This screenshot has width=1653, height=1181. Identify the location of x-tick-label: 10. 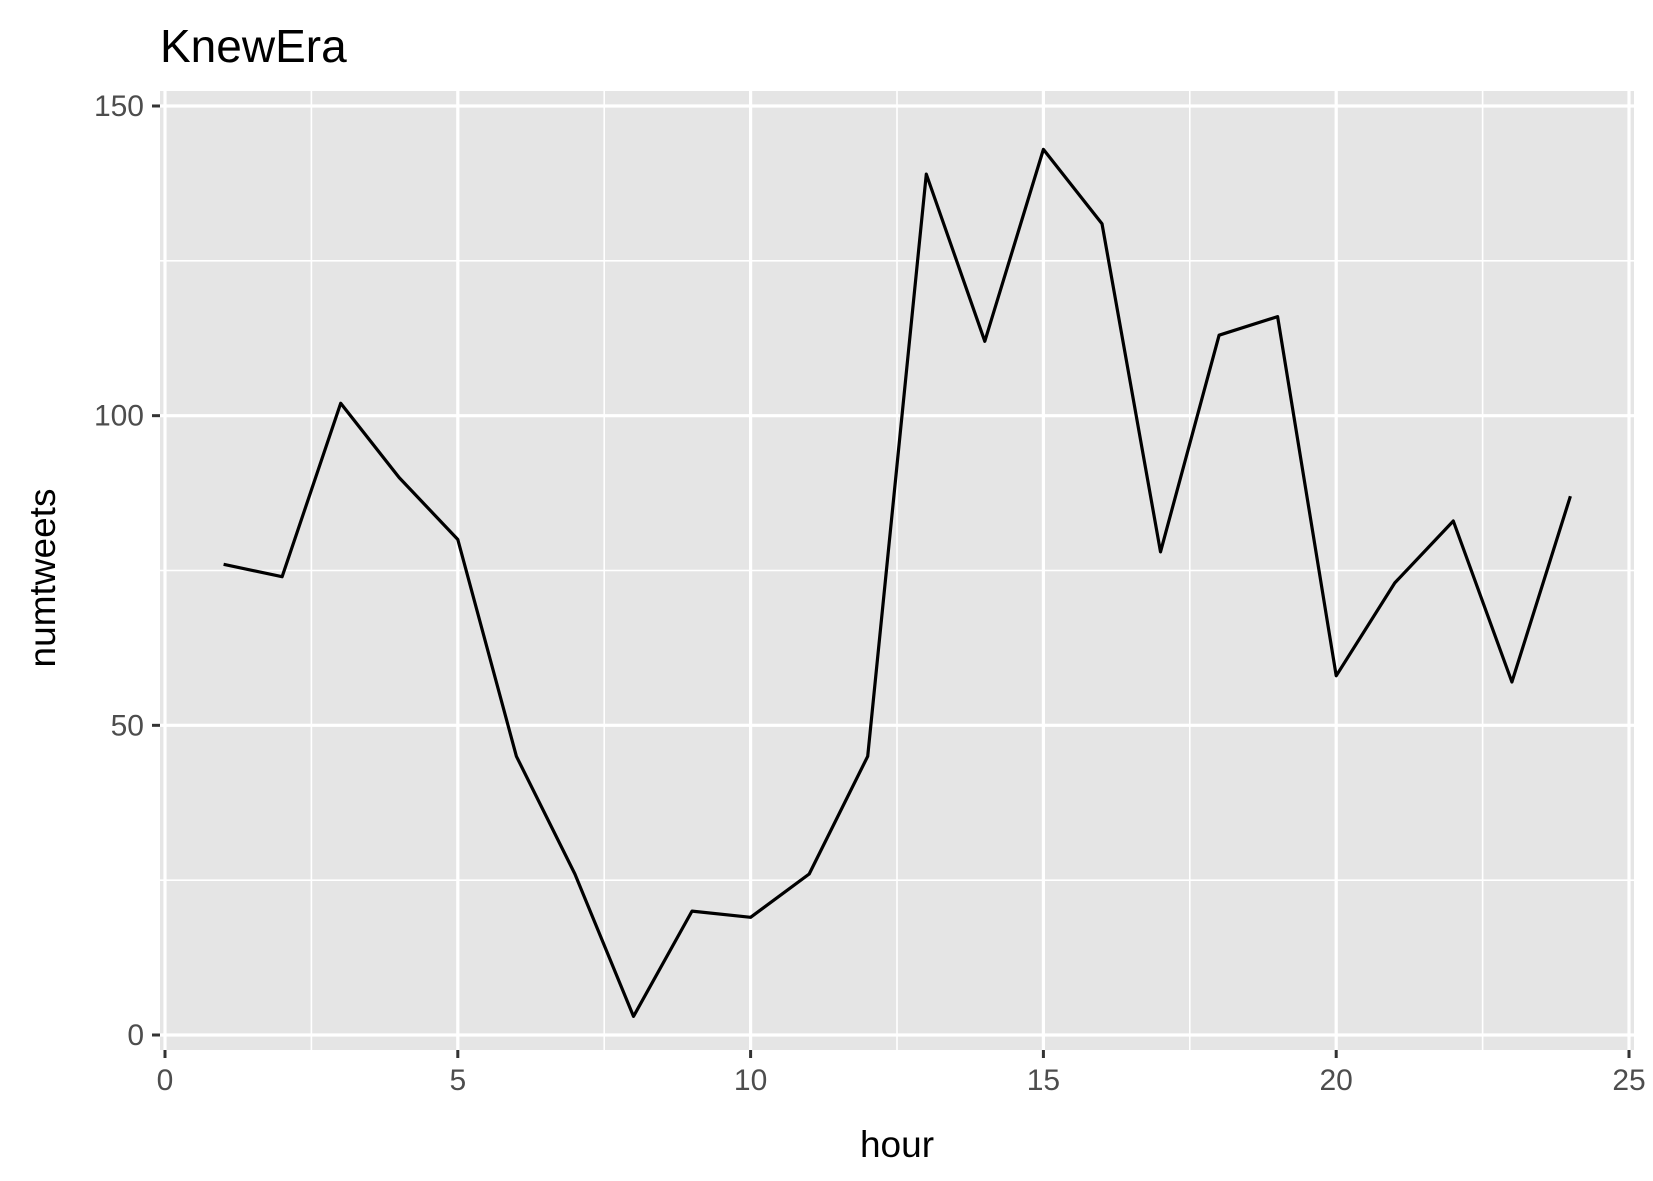
(750, 1080).